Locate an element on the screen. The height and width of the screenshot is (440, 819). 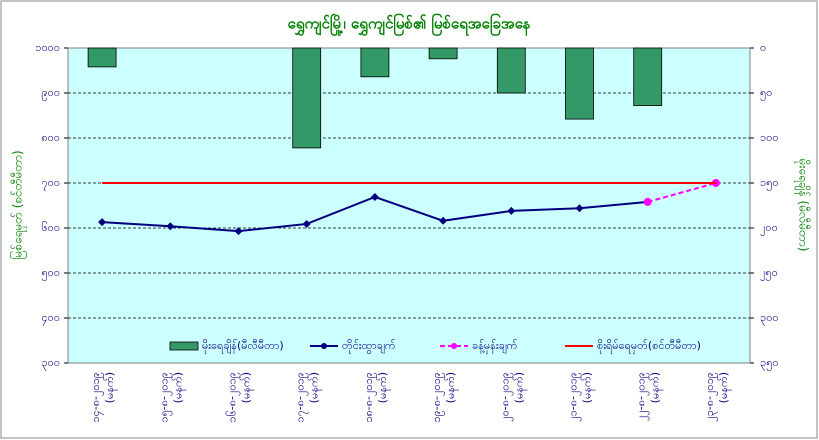
x-tick-label: ၂၃-၈-၂၀၁၉ is located at coordinates (710, 397).